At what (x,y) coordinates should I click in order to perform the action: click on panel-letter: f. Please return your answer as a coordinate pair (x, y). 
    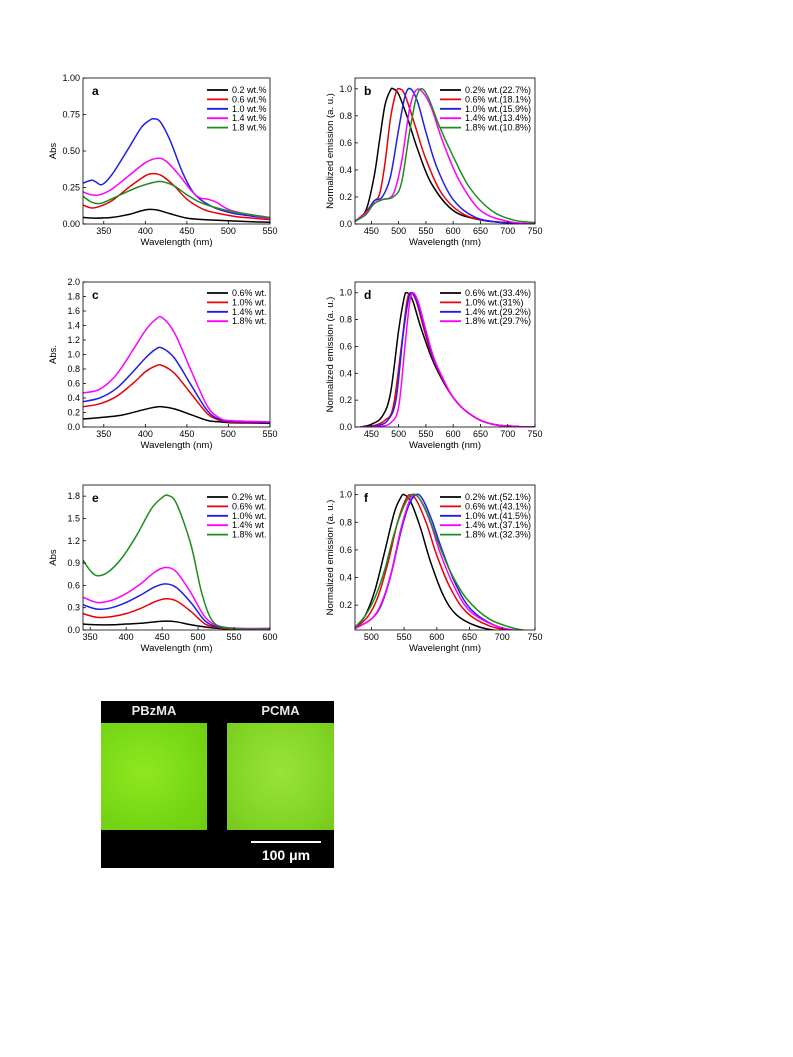
    Looking at the image, I should click on (366, 498).